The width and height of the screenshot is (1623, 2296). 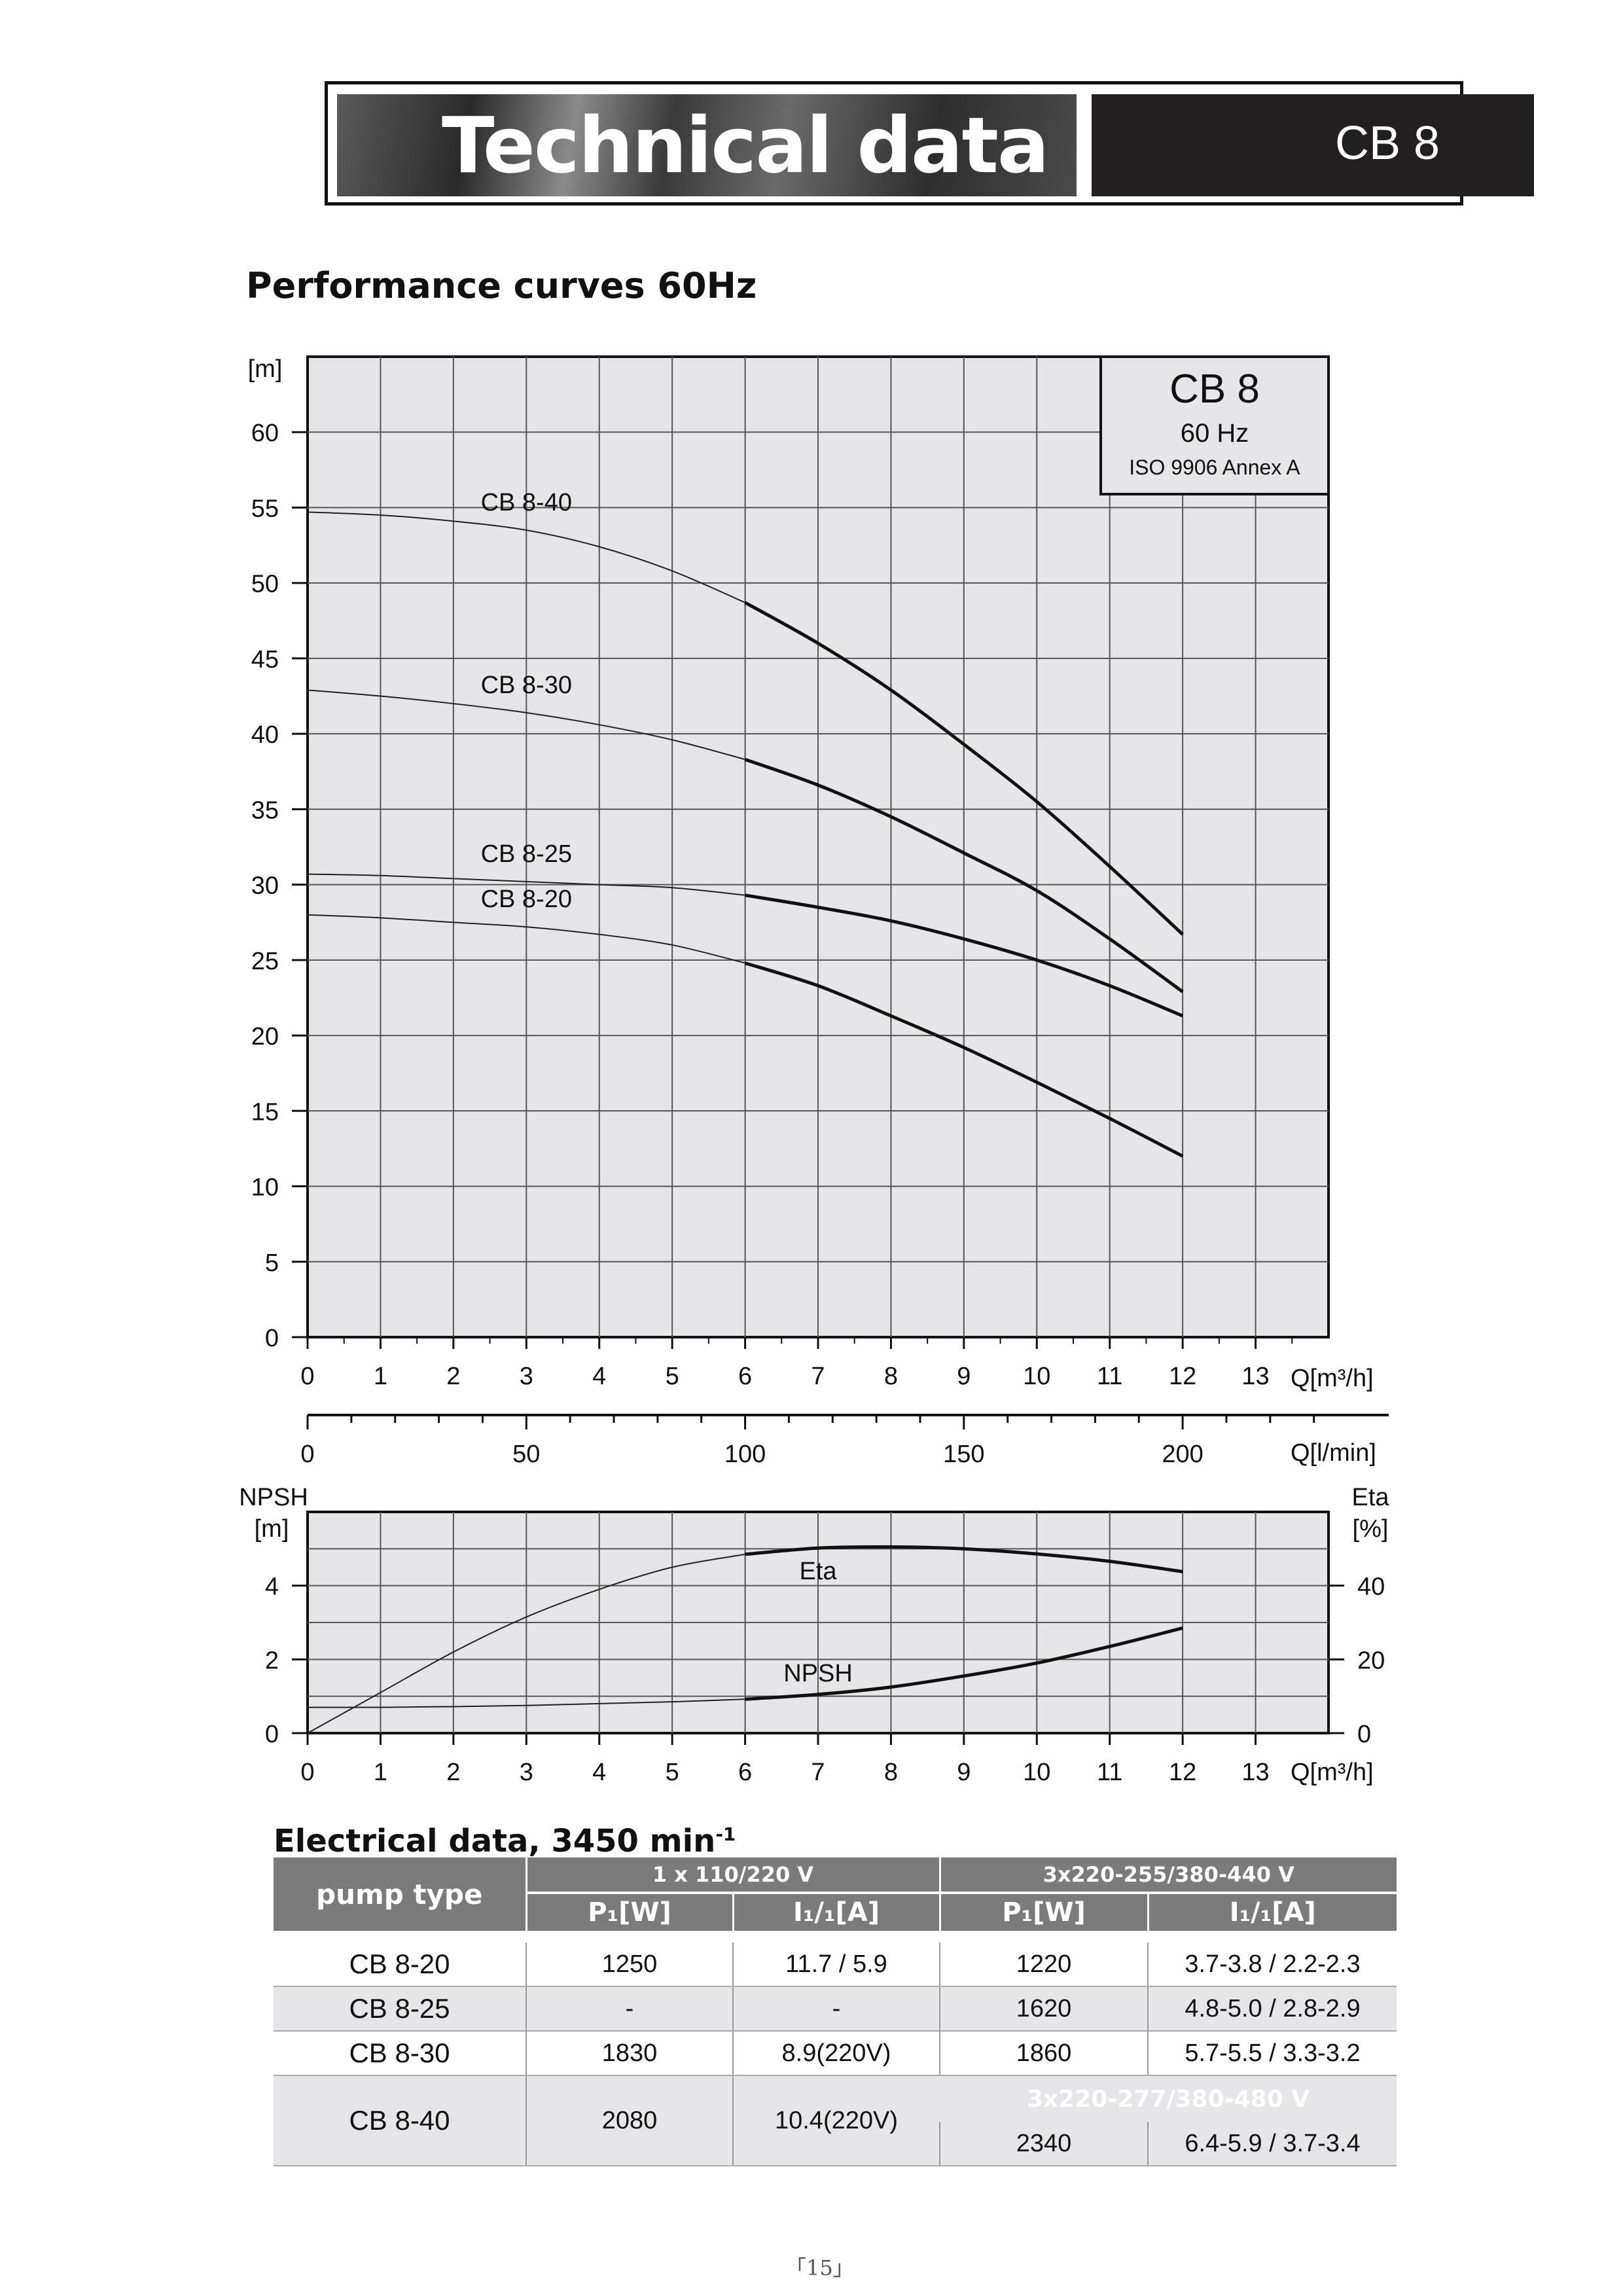 I want to click on page-title: Technical data, so click(x=745, y=145).